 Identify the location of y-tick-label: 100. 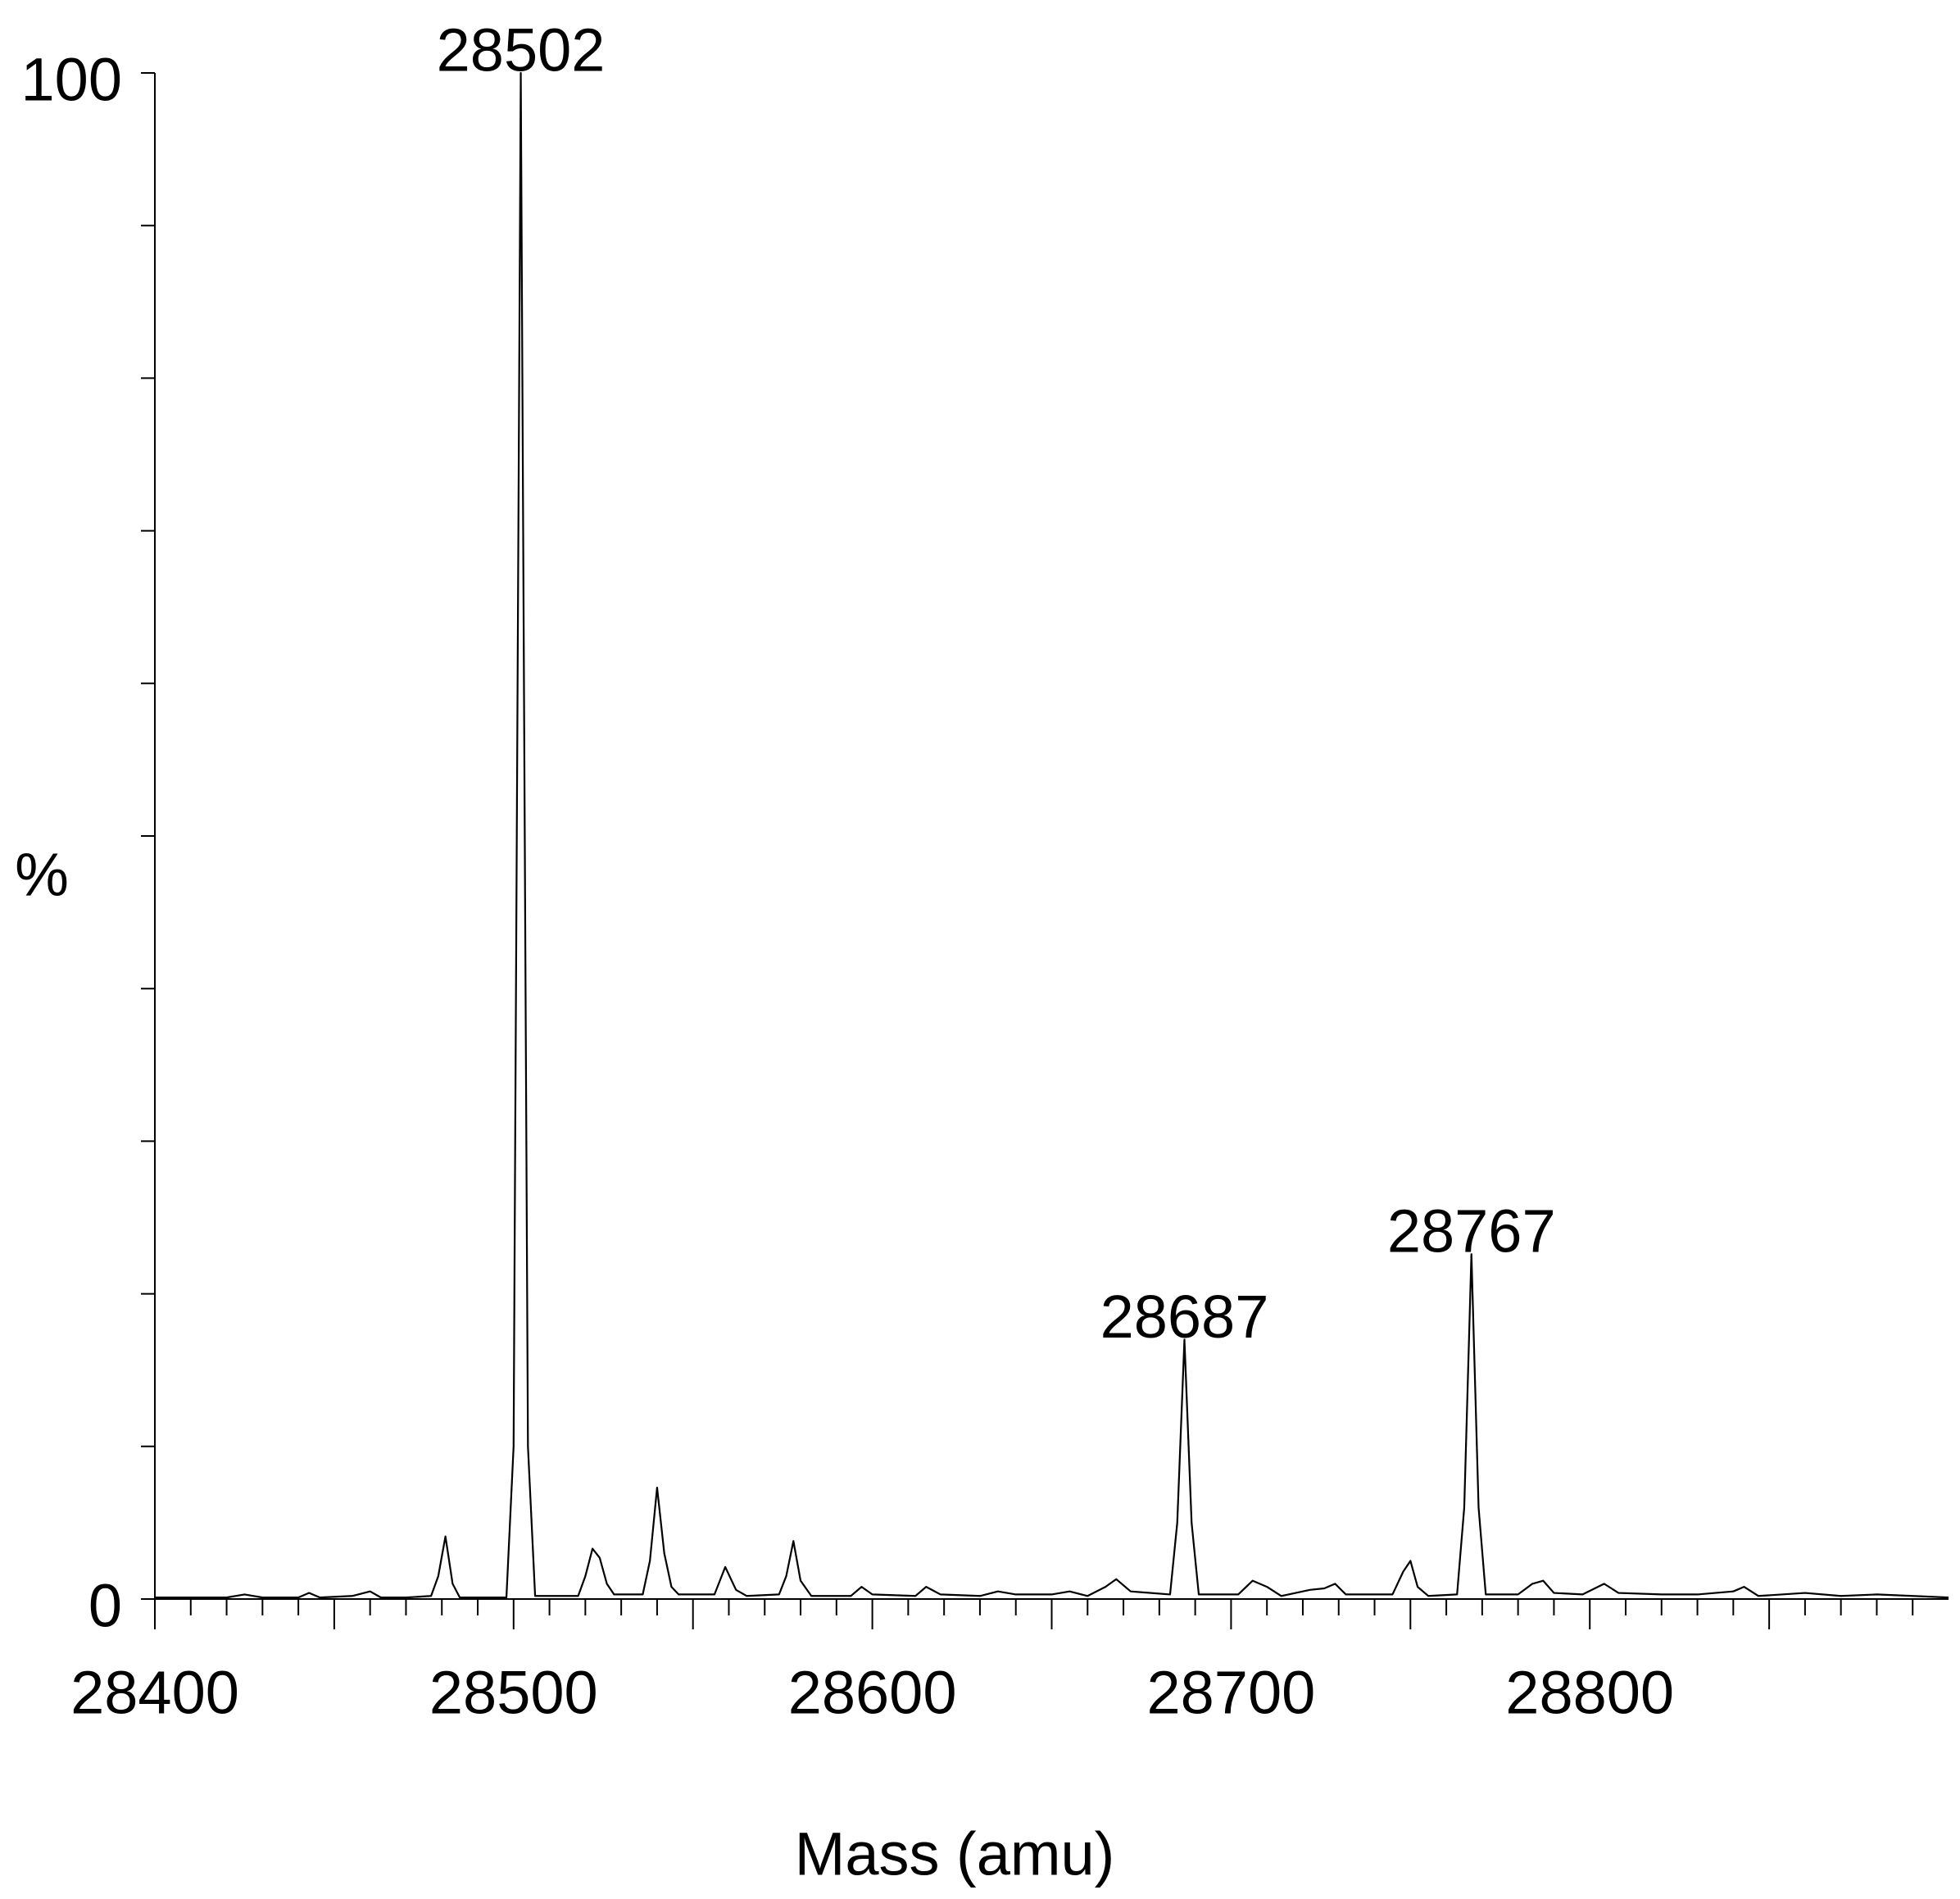
(71, 80).